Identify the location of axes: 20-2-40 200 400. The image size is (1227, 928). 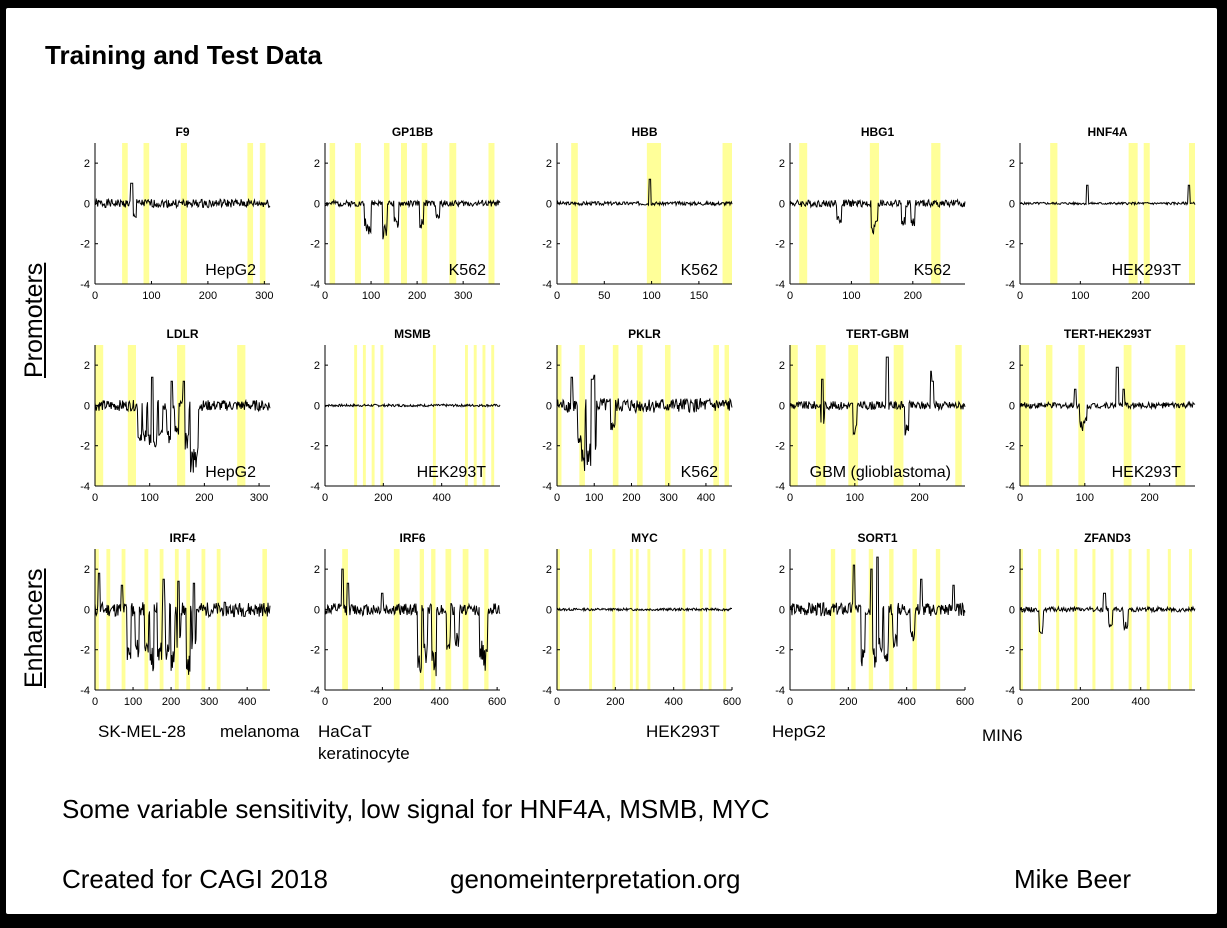
(1100, 628).